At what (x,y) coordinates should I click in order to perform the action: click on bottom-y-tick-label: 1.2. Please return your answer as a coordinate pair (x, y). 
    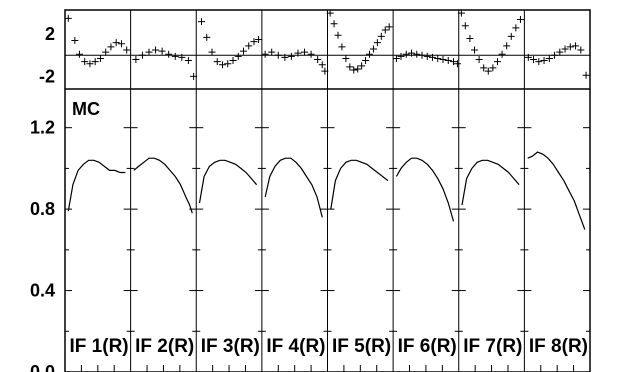
    Looking at the image, I should click on (42, 128).